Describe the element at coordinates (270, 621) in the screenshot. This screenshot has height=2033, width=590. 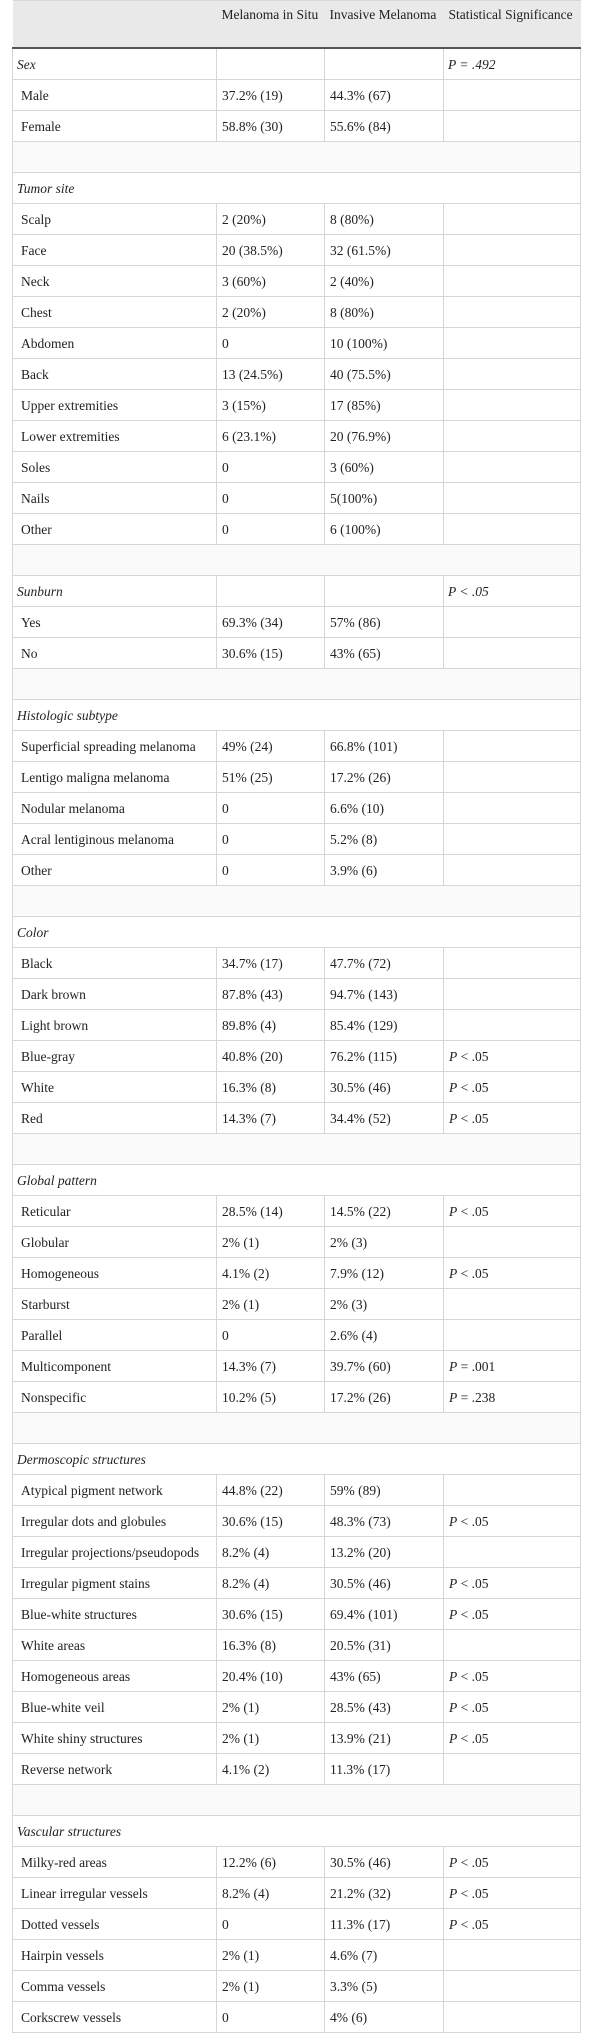
I see `in-situ-value: 69.3% (34)` at that location.